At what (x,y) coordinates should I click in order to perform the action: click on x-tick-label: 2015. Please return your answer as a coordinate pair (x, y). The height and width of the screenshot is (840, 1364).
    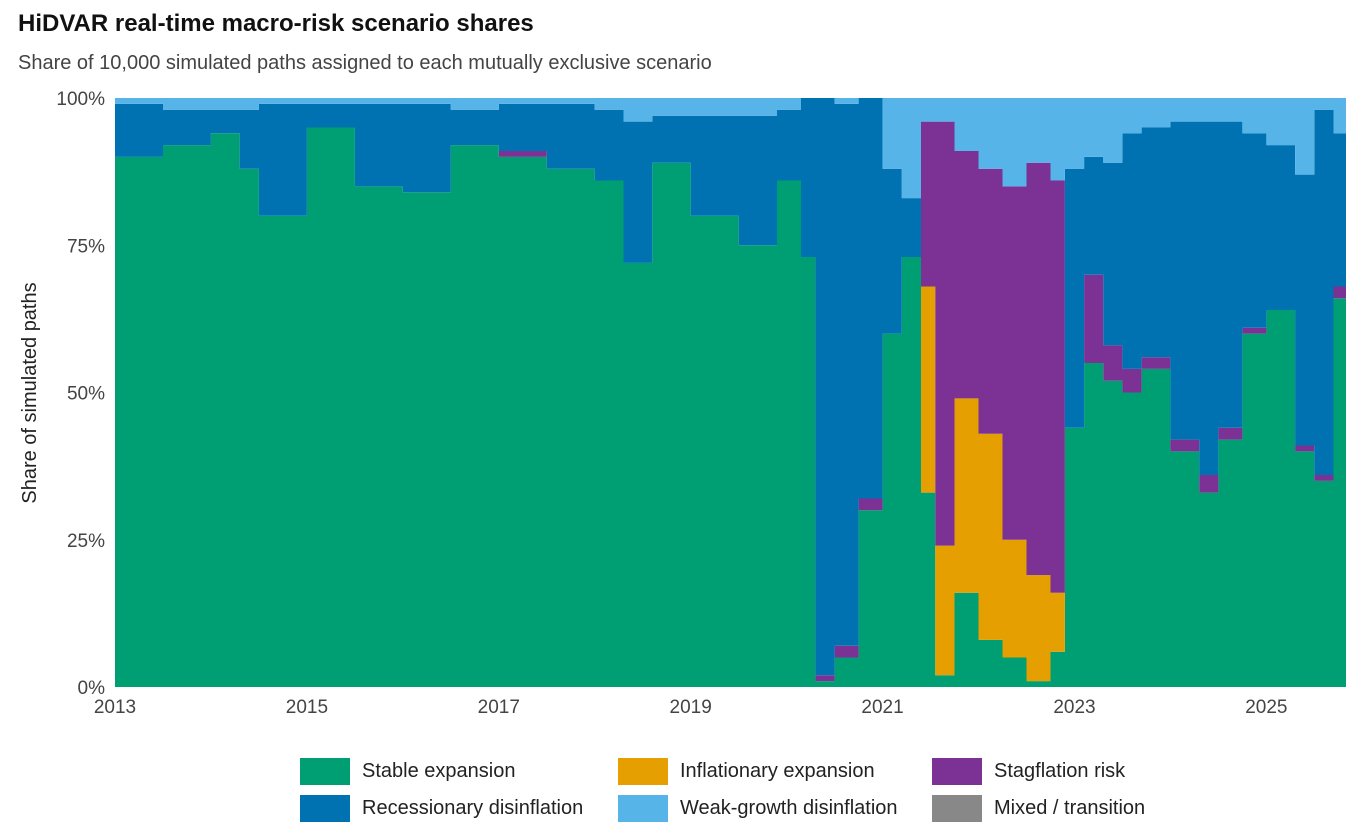
    Looking at the image, I should click on (307, 707).